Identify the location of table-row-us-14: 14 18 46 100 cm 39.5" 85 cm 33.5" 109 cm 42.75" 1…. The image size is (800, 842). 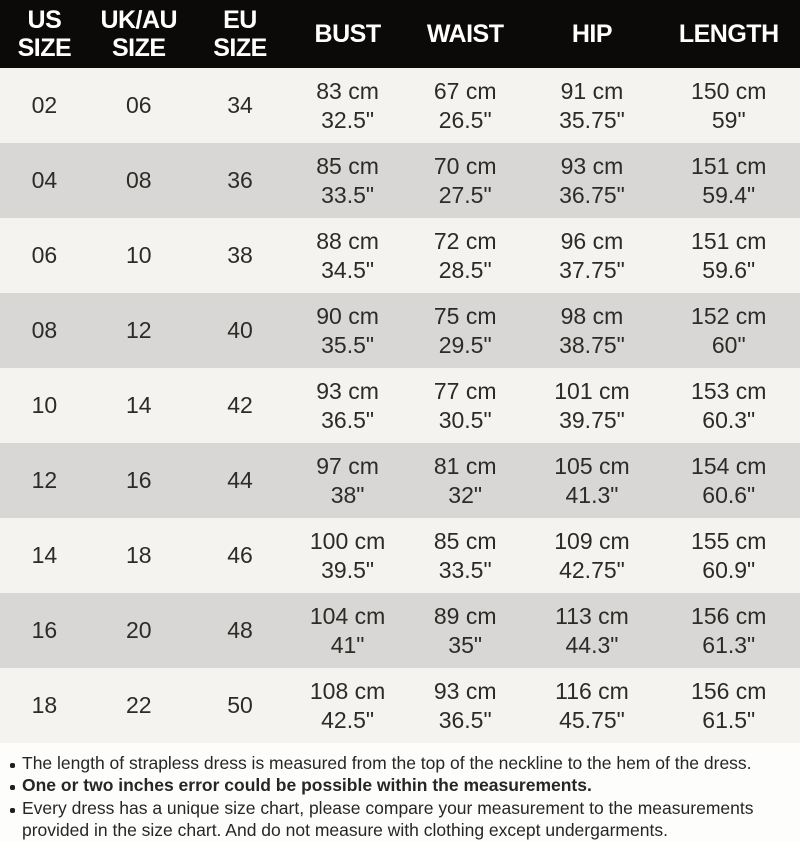
(400, 555).